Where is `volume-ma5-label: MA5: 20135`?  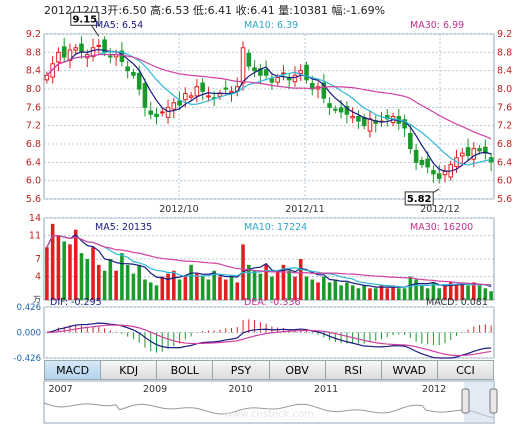
volume-ma5-label: MA5: 20135 is located at coordinates (124, 227).